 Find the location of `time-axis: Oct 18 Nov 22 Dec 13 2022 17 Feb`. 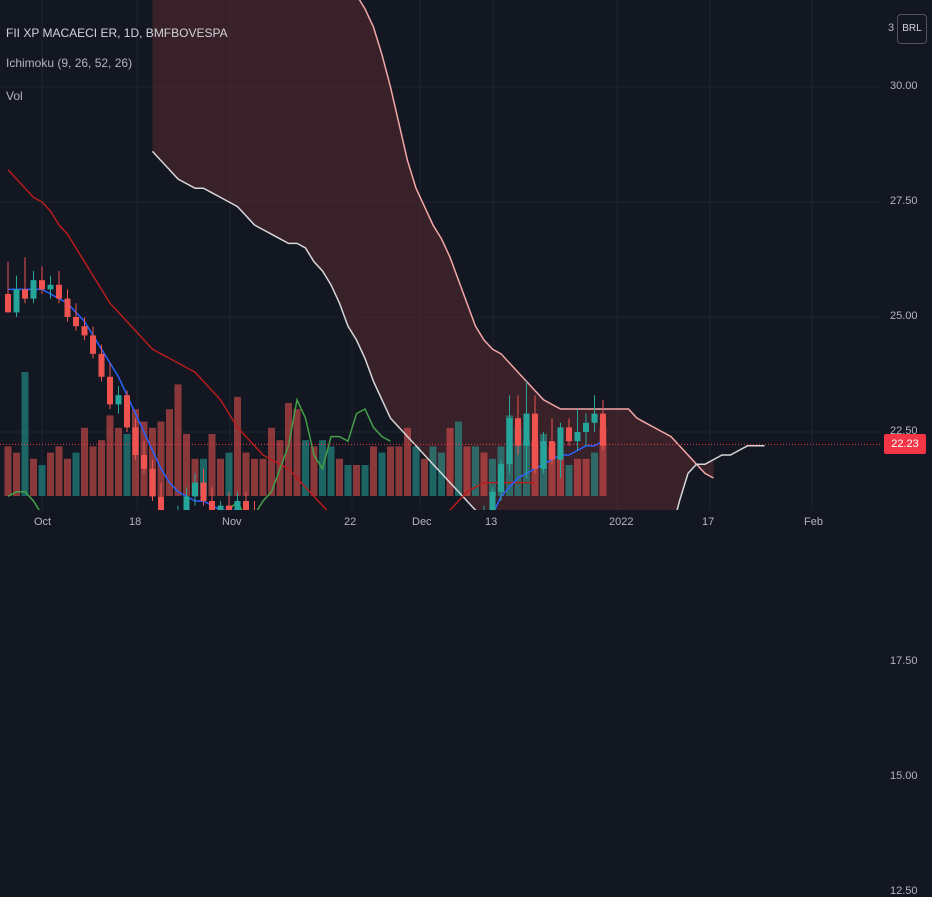

time-axis: Oct 18 Nov 22 Dec 13 2022 17 Feb is located at coordinates (466, 530).